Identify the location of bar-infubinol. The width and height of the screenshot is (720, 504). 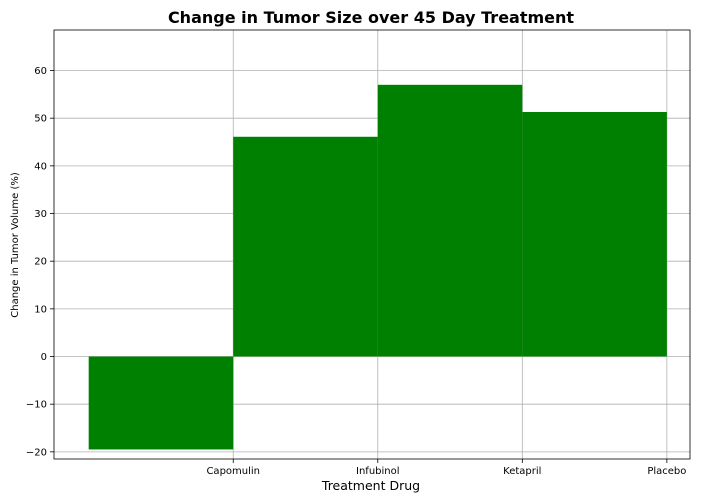
(305, 246).